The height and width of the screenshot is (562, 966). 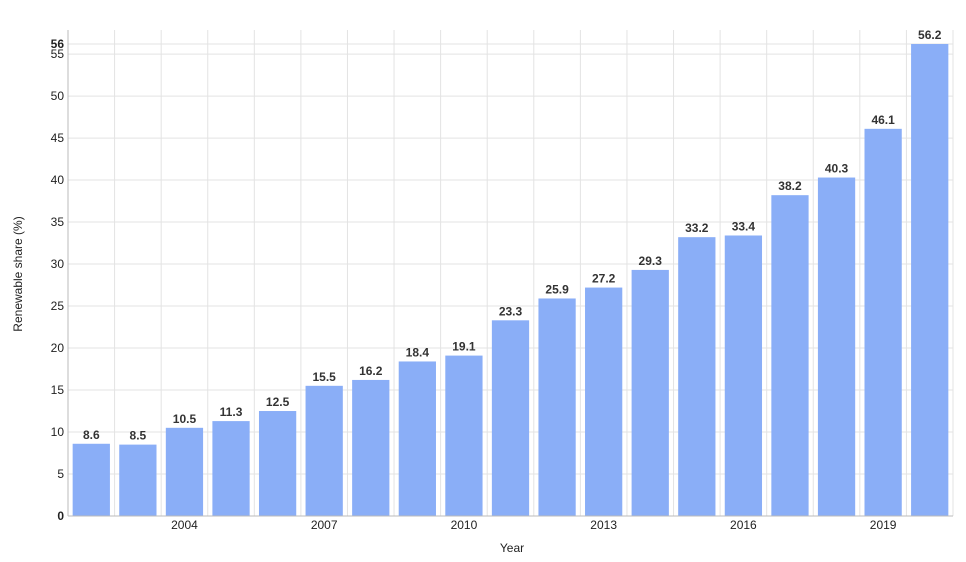 I want to click on y-tick-label: 25, so click(x=58, y=306).